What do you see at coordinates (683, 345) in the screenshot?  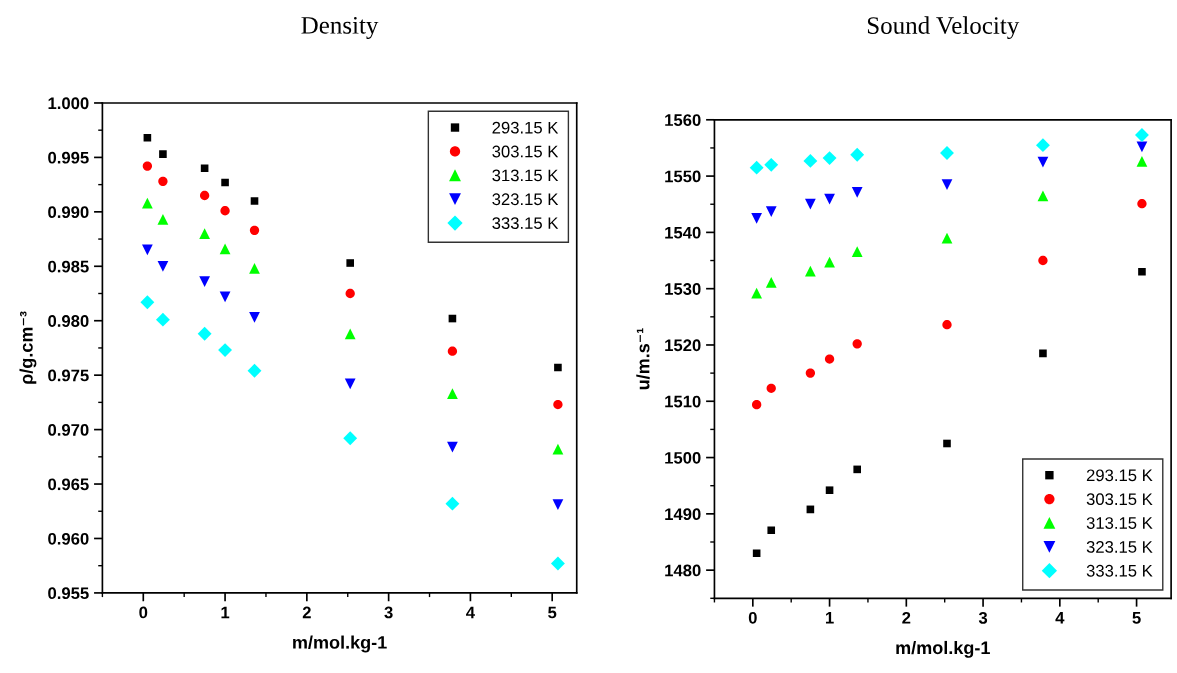 I see `y-tick-label: 1520` at bounding box center [683, 345].